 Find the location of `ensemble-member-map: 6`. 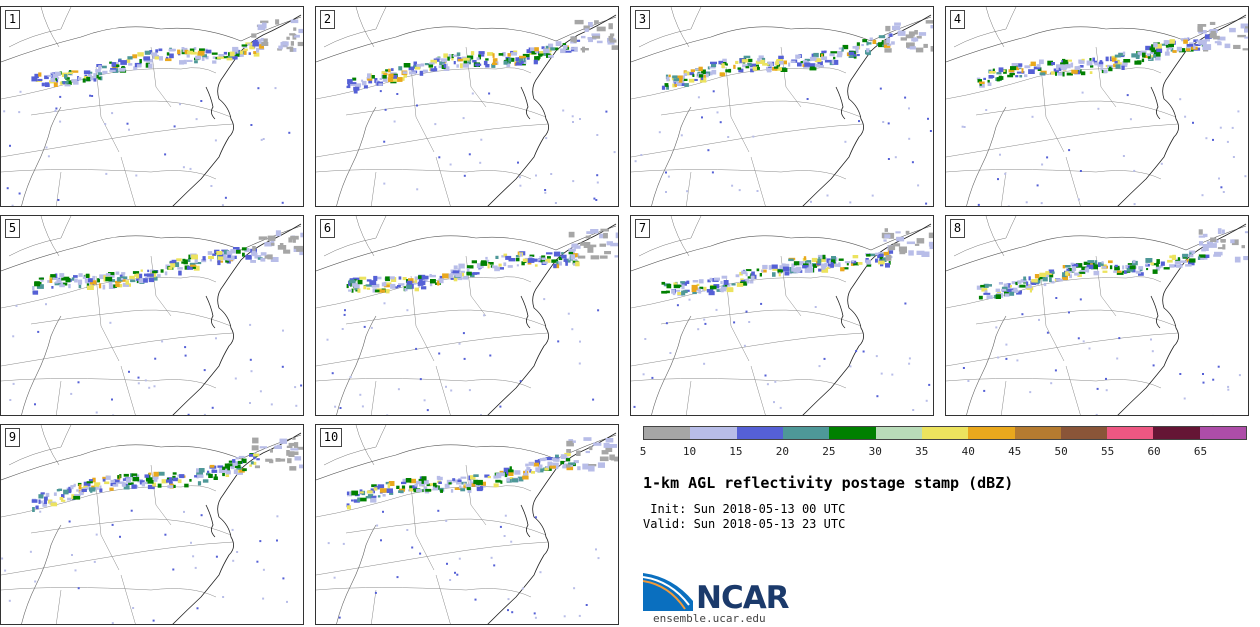

ensemble-member-map: 6 is located at coordinates (467, 315).